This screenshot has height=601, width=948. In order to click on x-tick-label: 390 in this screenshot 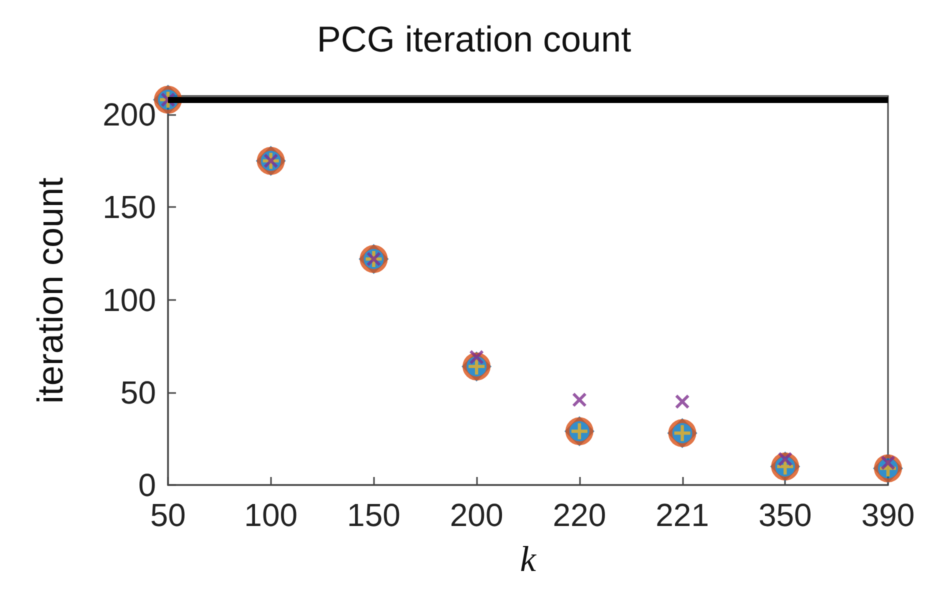, I will do `click(888, 515)`.